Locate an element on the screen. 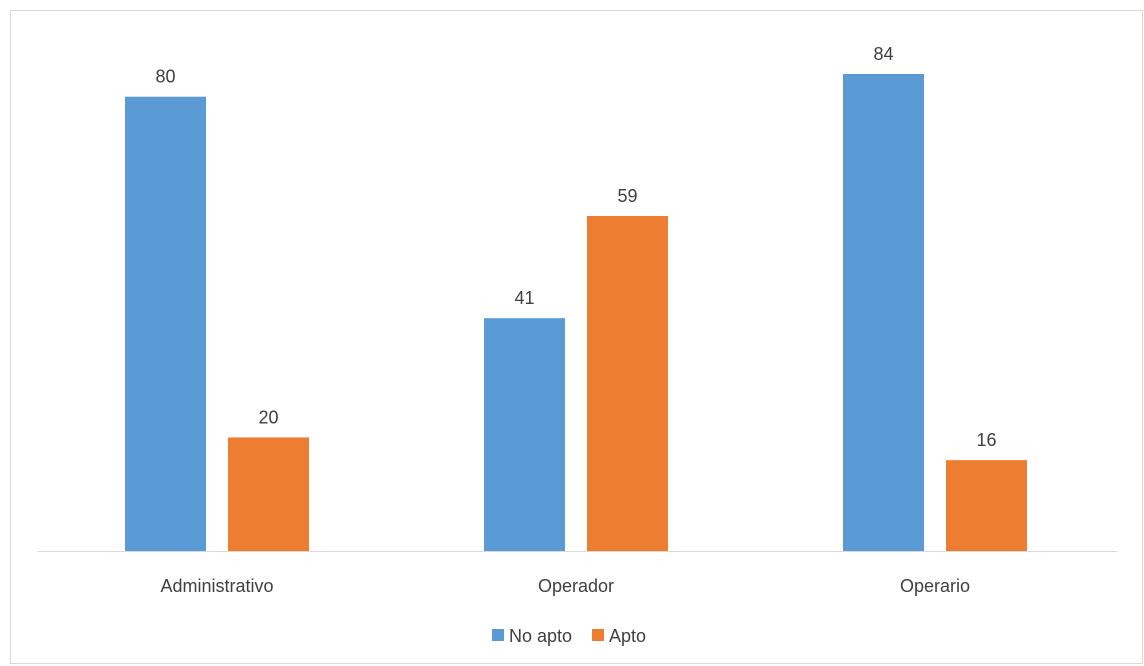 This screenshot has width=1144, height=666. data-label-operador-no-apto: 41 is located at coordinates (524, 298).